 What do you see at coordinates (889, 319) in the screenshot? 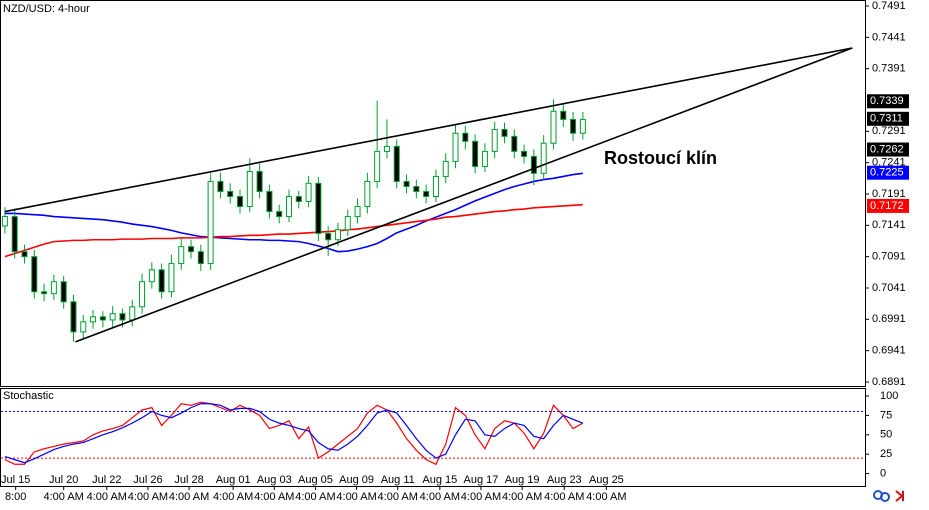
I see `y-tick-label: 0.6991` at bounding box center [889, 319].